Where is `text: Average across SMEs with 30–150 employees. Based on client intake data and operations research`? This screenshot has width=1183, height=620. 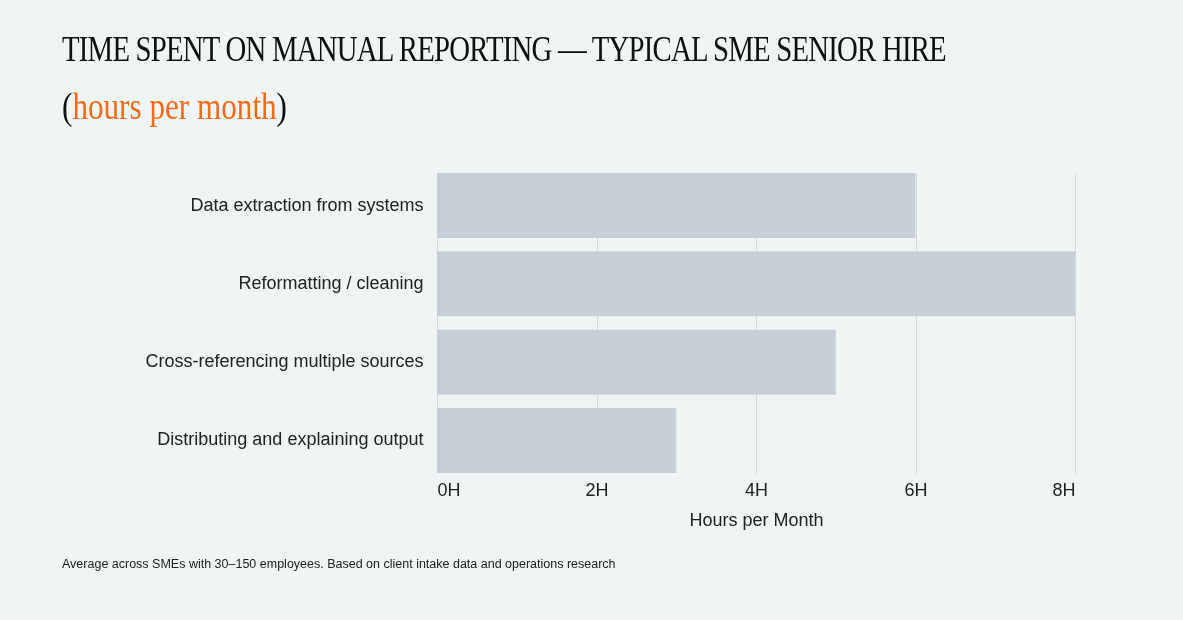
text: Average across SMEs with 30–150 employees. Based on client intake data and operations research is located at coordinates (339, 564).